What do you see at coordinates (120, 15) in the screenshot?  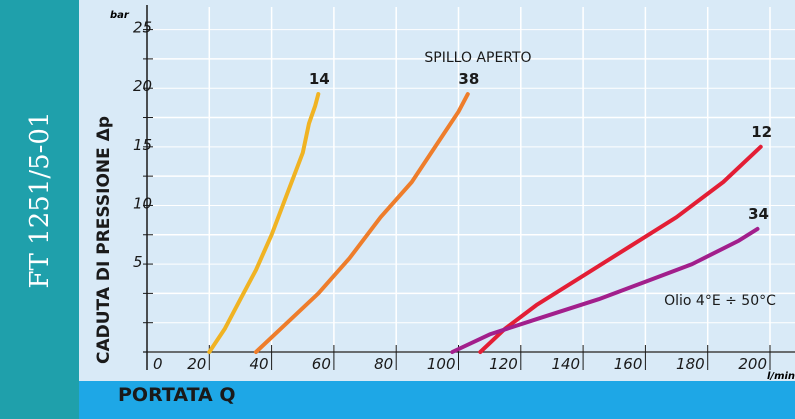 I see `y-unit-label: bar` at bounding box center [120, 15].